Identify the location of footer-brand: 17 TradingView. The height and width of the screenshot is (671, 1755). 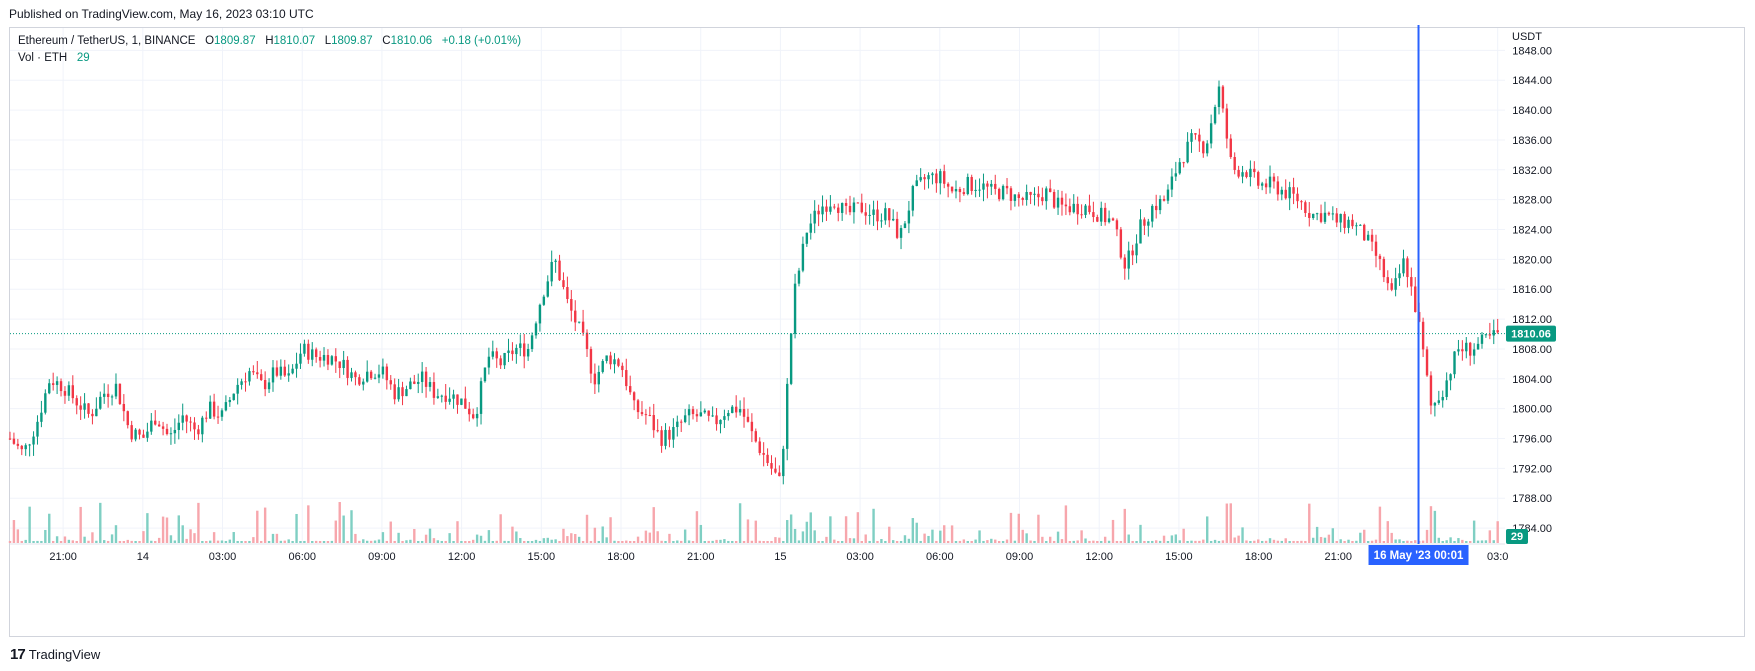
(55, 654).